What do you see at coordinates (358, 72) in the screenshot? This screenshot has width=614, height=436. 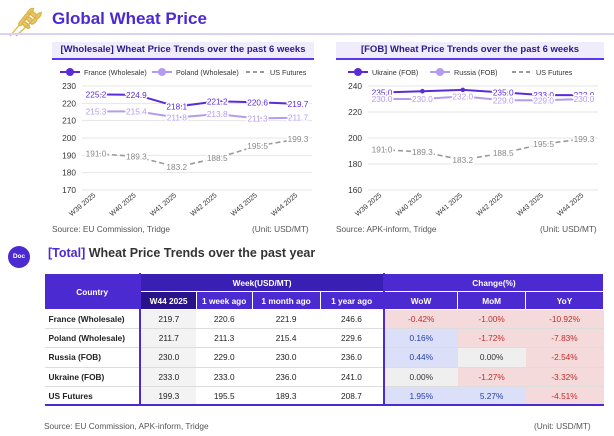 I see `legend-ukraine-marker-icon` at bounding box center [358, 72].